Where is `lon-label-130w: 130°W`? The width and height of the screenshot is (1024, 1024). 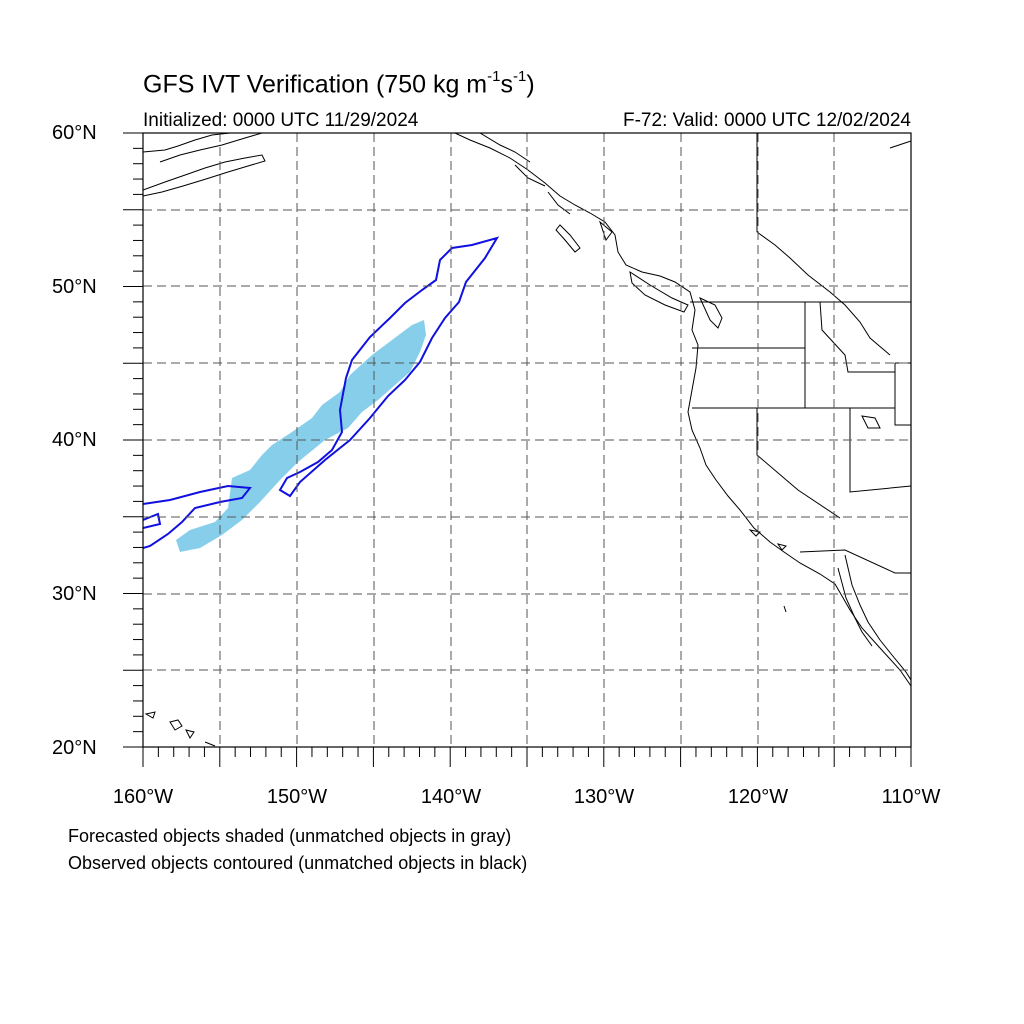
lon-label-130w: 130°W is located at coordinates (604, 797).